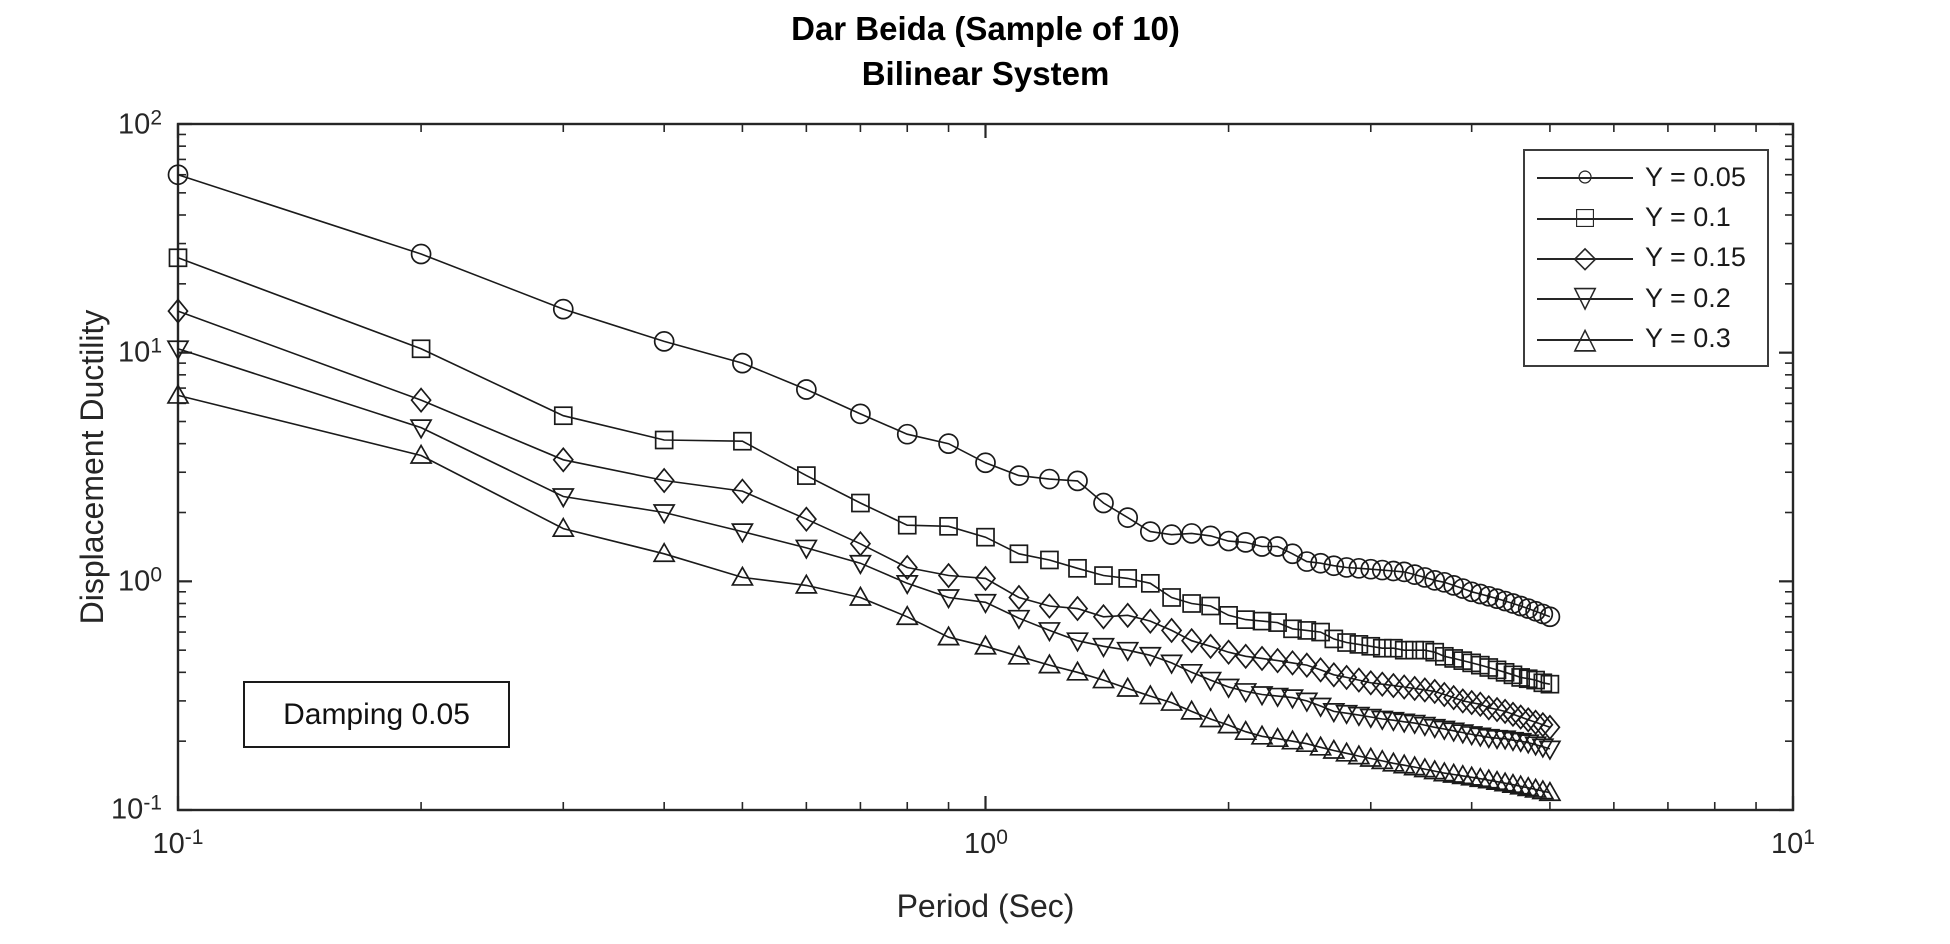 Image resolution: width=1950 pixels, height=944 pixels. Describe the element at coordinates (1688, 338) in the screenshot. I see `legend-label: Y = 0.3` at that location.